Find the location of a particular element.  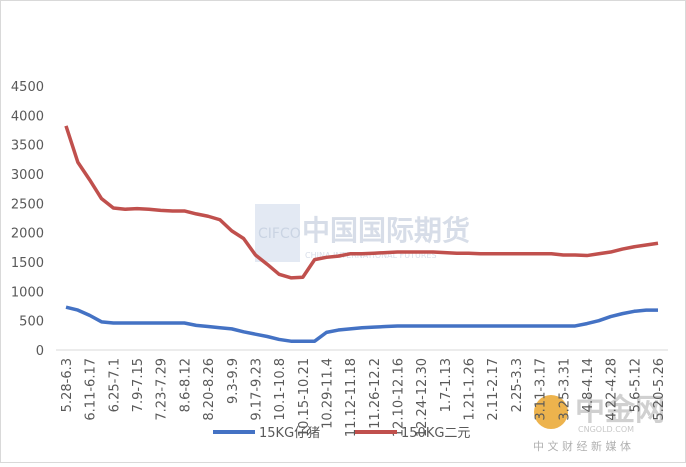

x-tick-label: 2.11-2.17 is located at coordinates (493, 389).